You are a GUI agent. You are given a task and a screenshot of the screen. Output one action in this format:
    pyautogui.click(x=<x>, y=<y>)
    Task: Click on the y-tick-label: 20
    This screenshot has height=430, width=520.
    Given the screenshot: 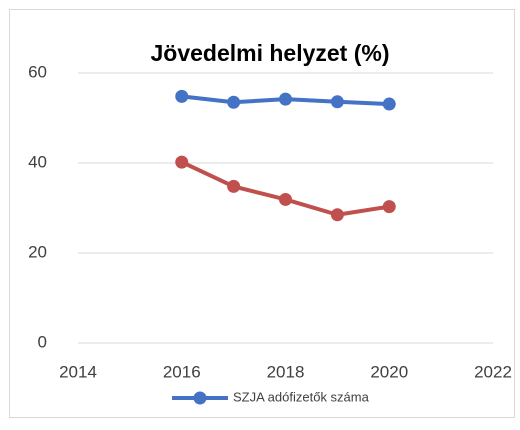 What is the action you would take?
    pyautogui.click(x=37, y=251)
    